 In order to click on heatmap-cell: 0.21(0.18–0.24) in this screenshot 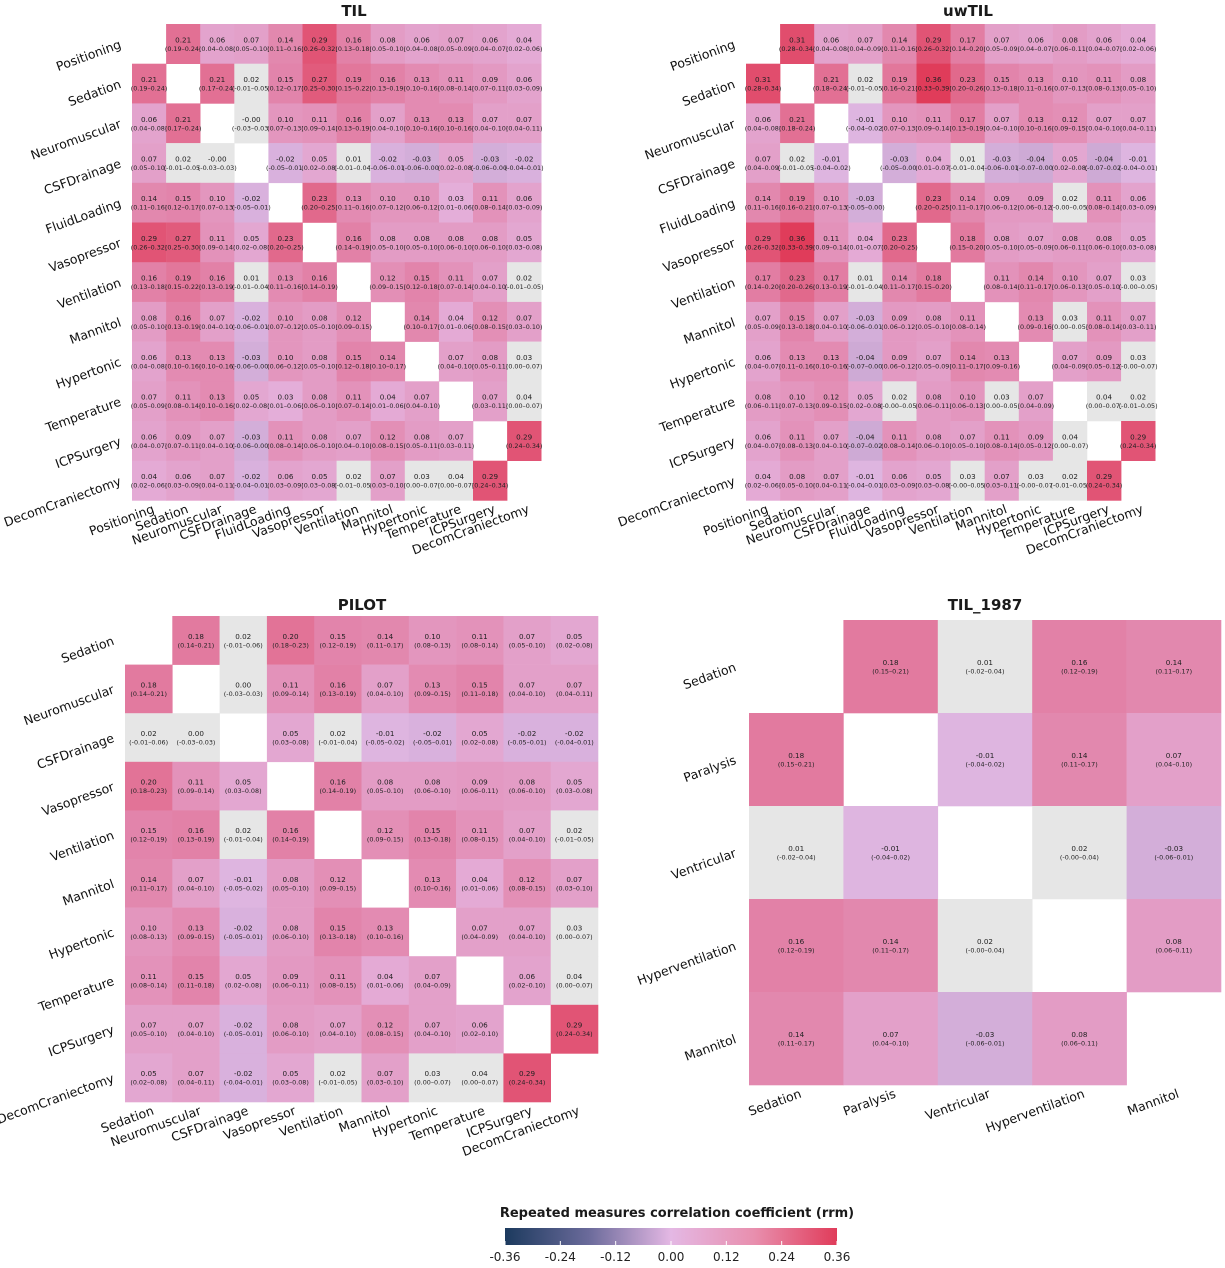, I will do `click(831, 83)`.